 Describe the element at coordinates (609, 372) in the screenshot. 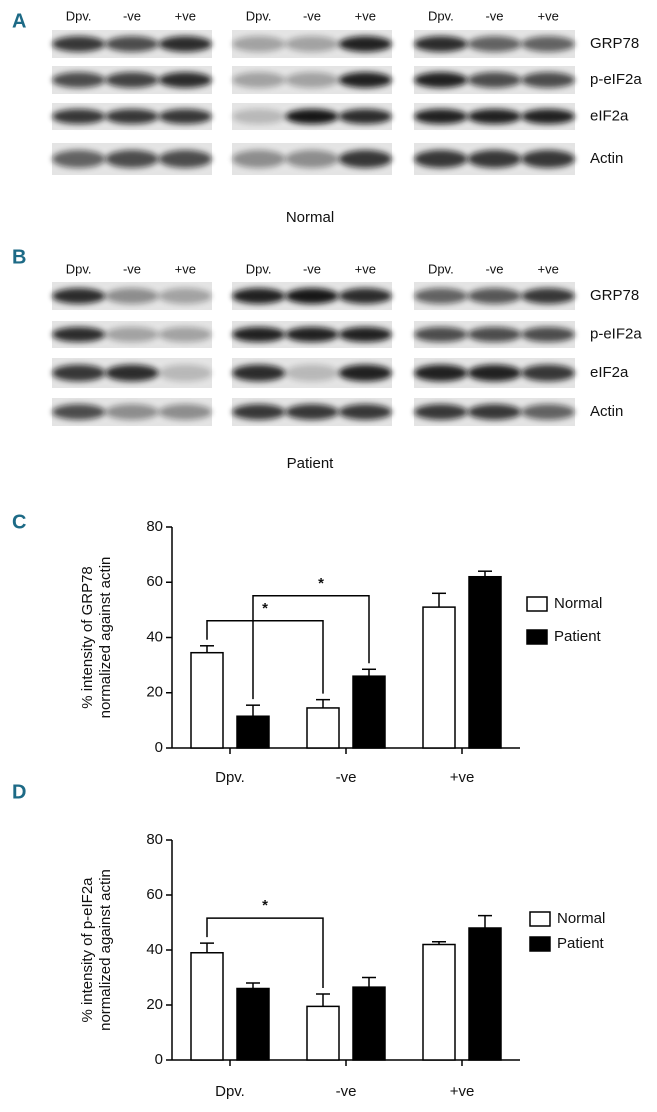

I see `protein-label: eIF2a` at that location.